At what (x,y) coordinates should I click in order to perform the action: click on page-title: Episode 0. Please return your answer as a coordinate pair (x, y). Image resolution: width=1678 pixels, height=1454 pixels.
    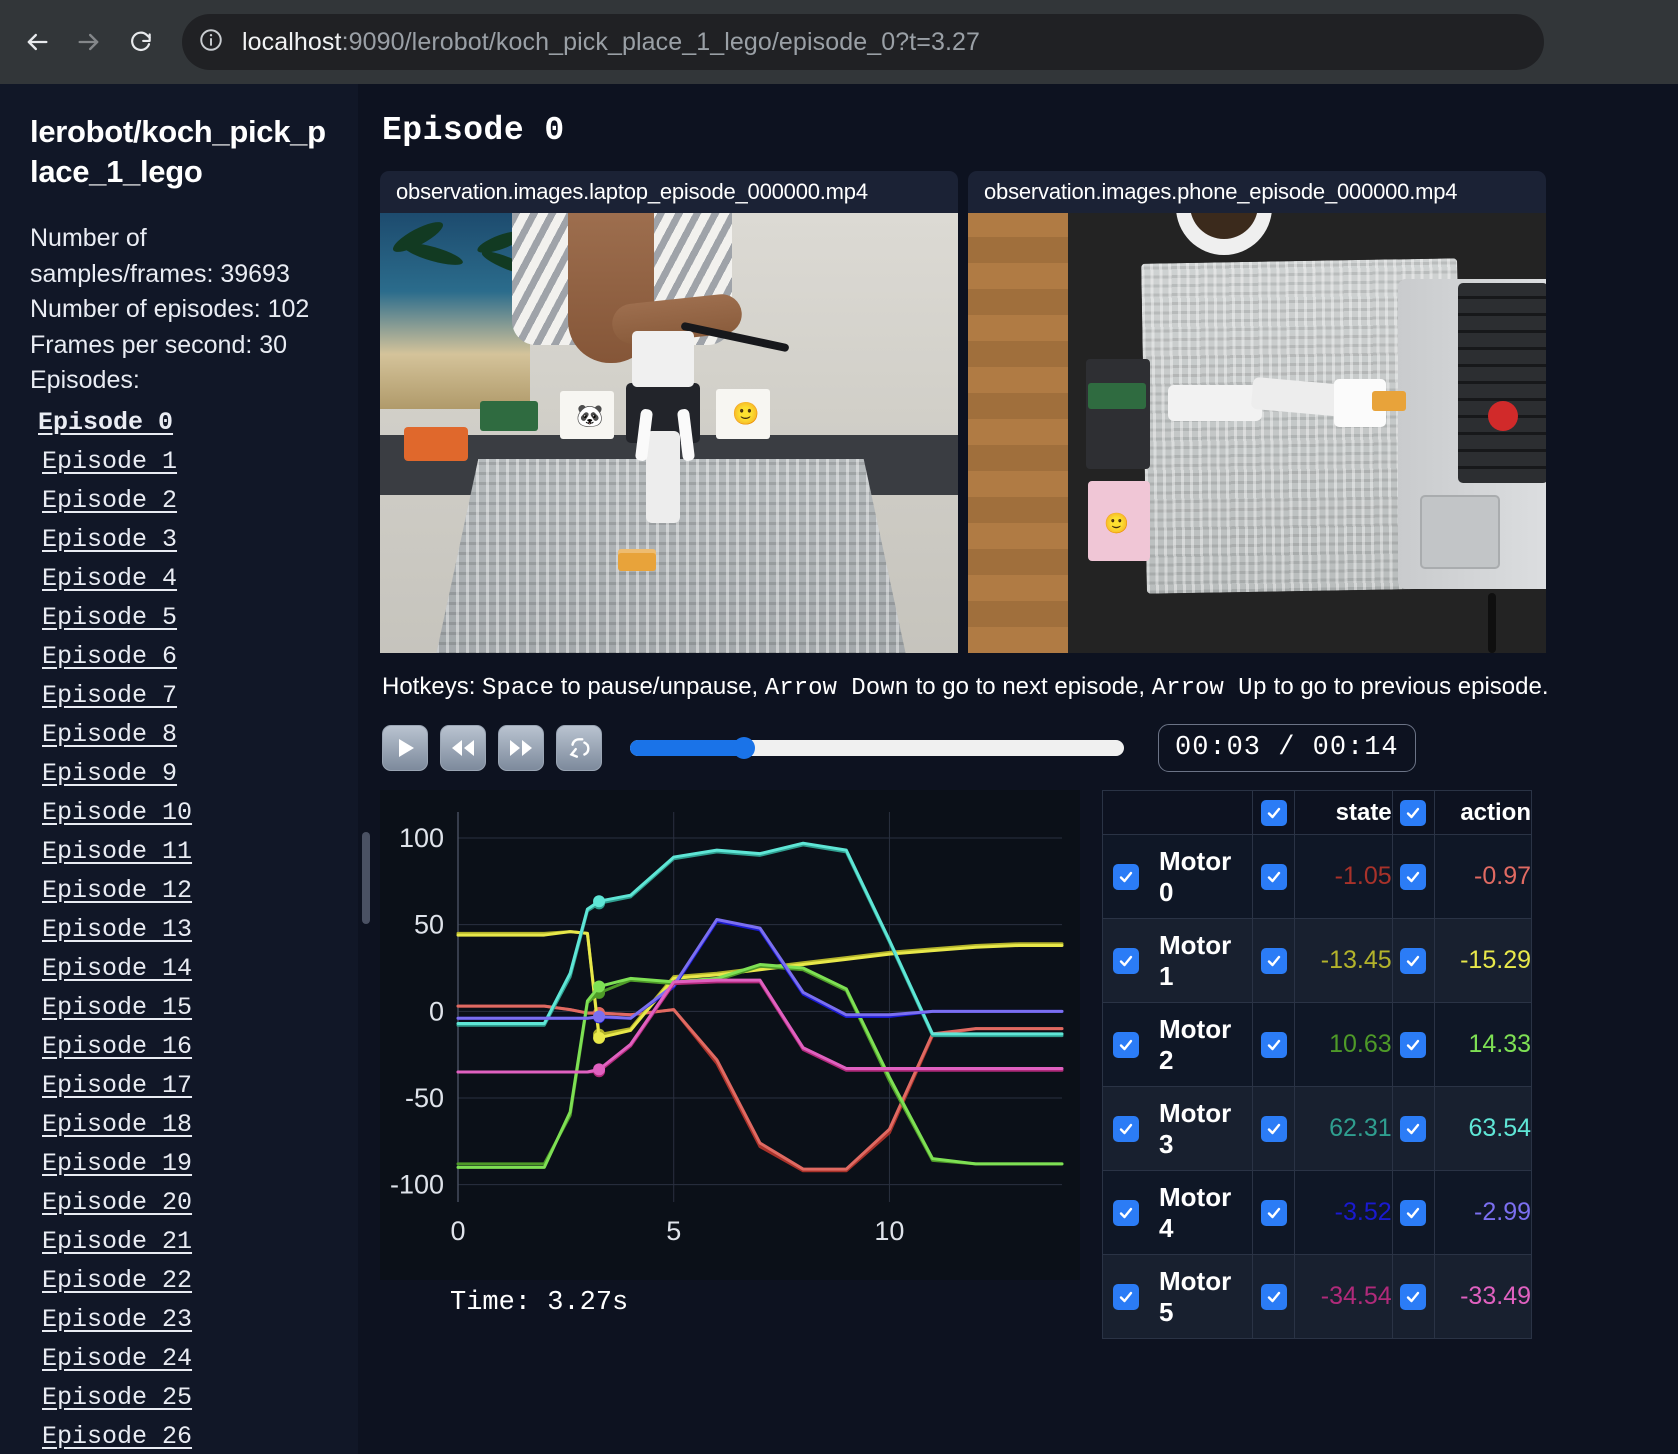
    Looking at the image, I should click on (473, 130).